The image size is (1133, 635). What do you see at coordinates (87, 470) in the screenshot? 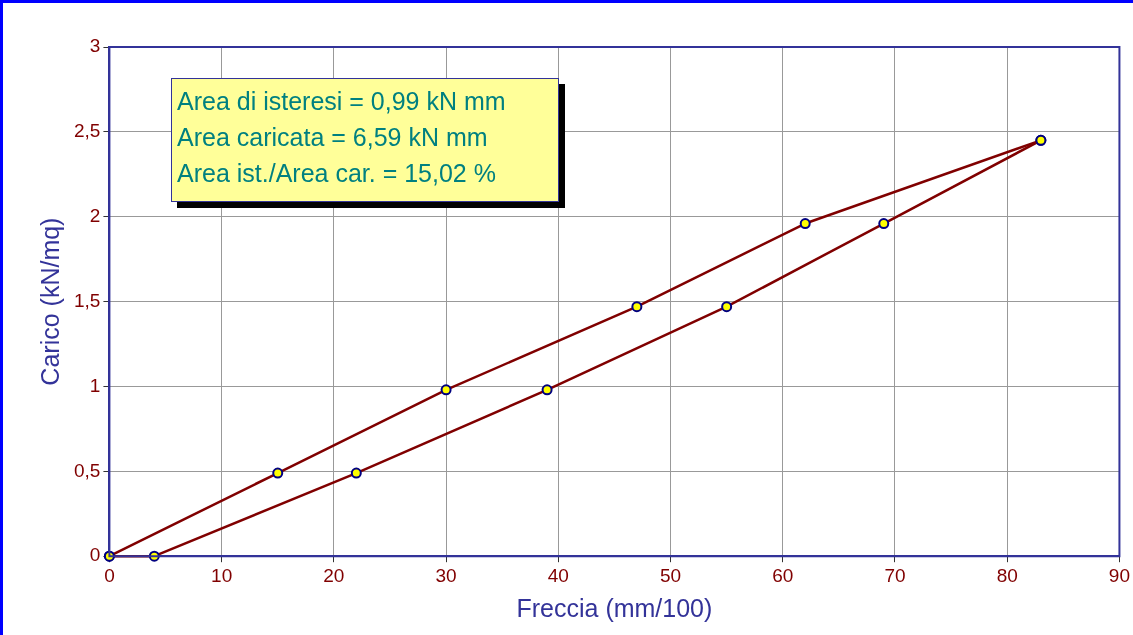
I see `y-tick-label: 0,5` at bounding box center [87, 470].